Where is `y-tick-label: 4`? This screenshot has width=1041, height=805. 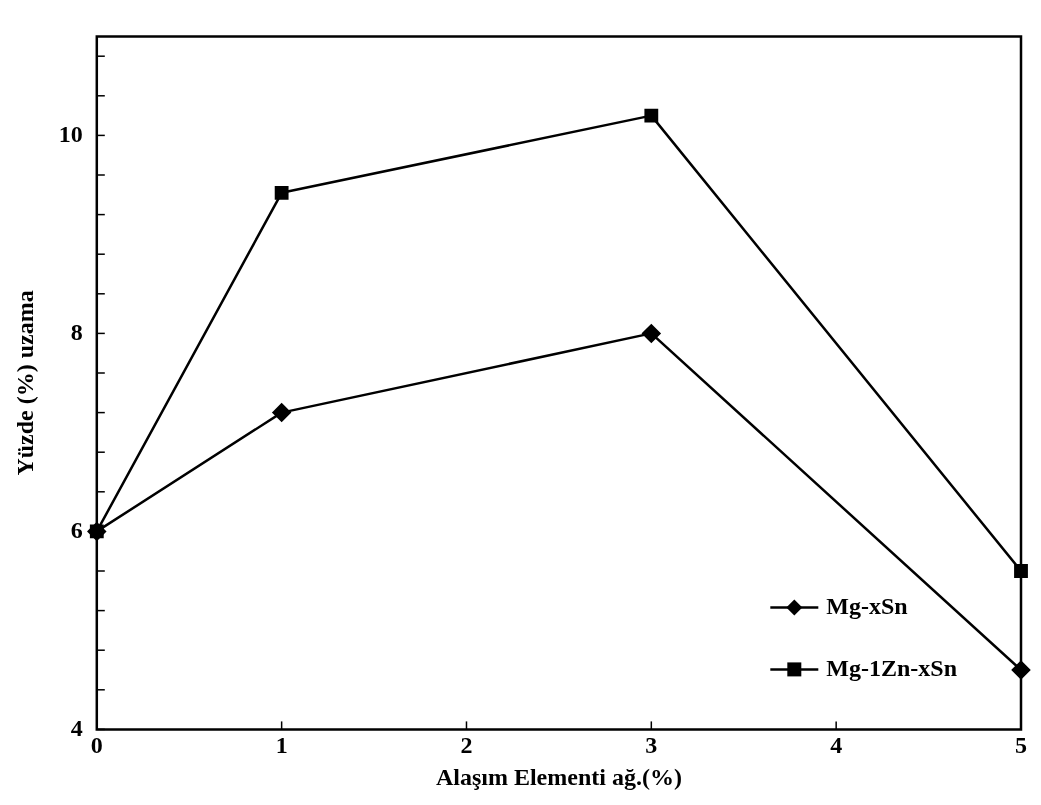 y-tick-label: 4 is located at coordinates (76, 727).